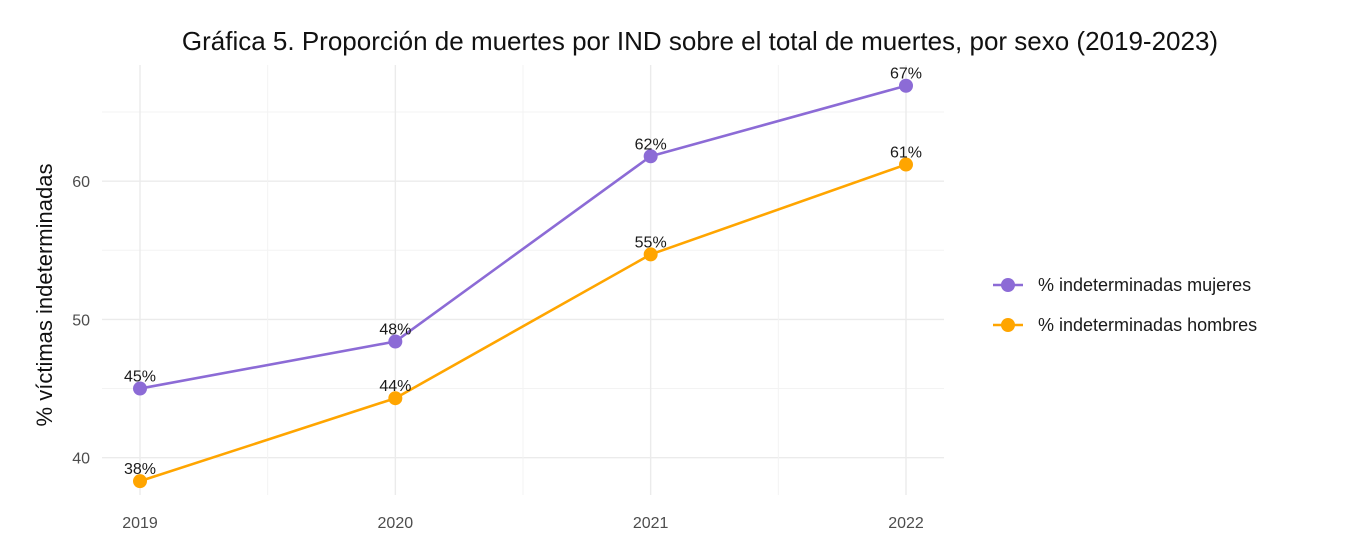 This screenshot has height=552, width=1354. What do you see at coordinates (44, 295) in the screenshot?
I see `y-axis-label: % víctimas indeterminadas` at bounding box center [44, 295].